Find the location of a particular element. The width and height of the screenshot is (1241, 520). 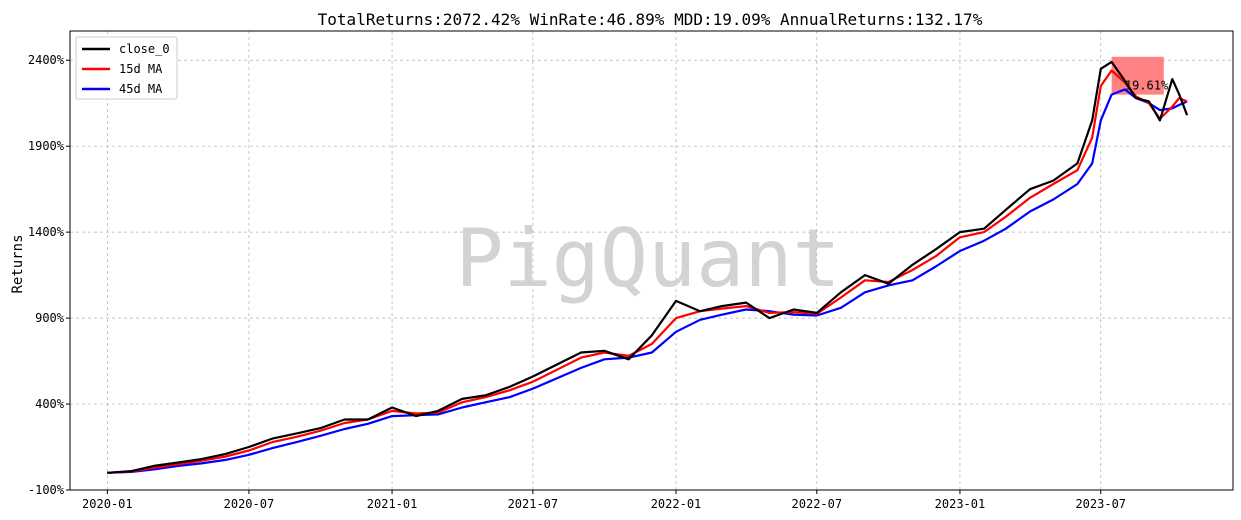

x-tick-label: 2023-01 is located at coordinates (960, 504).